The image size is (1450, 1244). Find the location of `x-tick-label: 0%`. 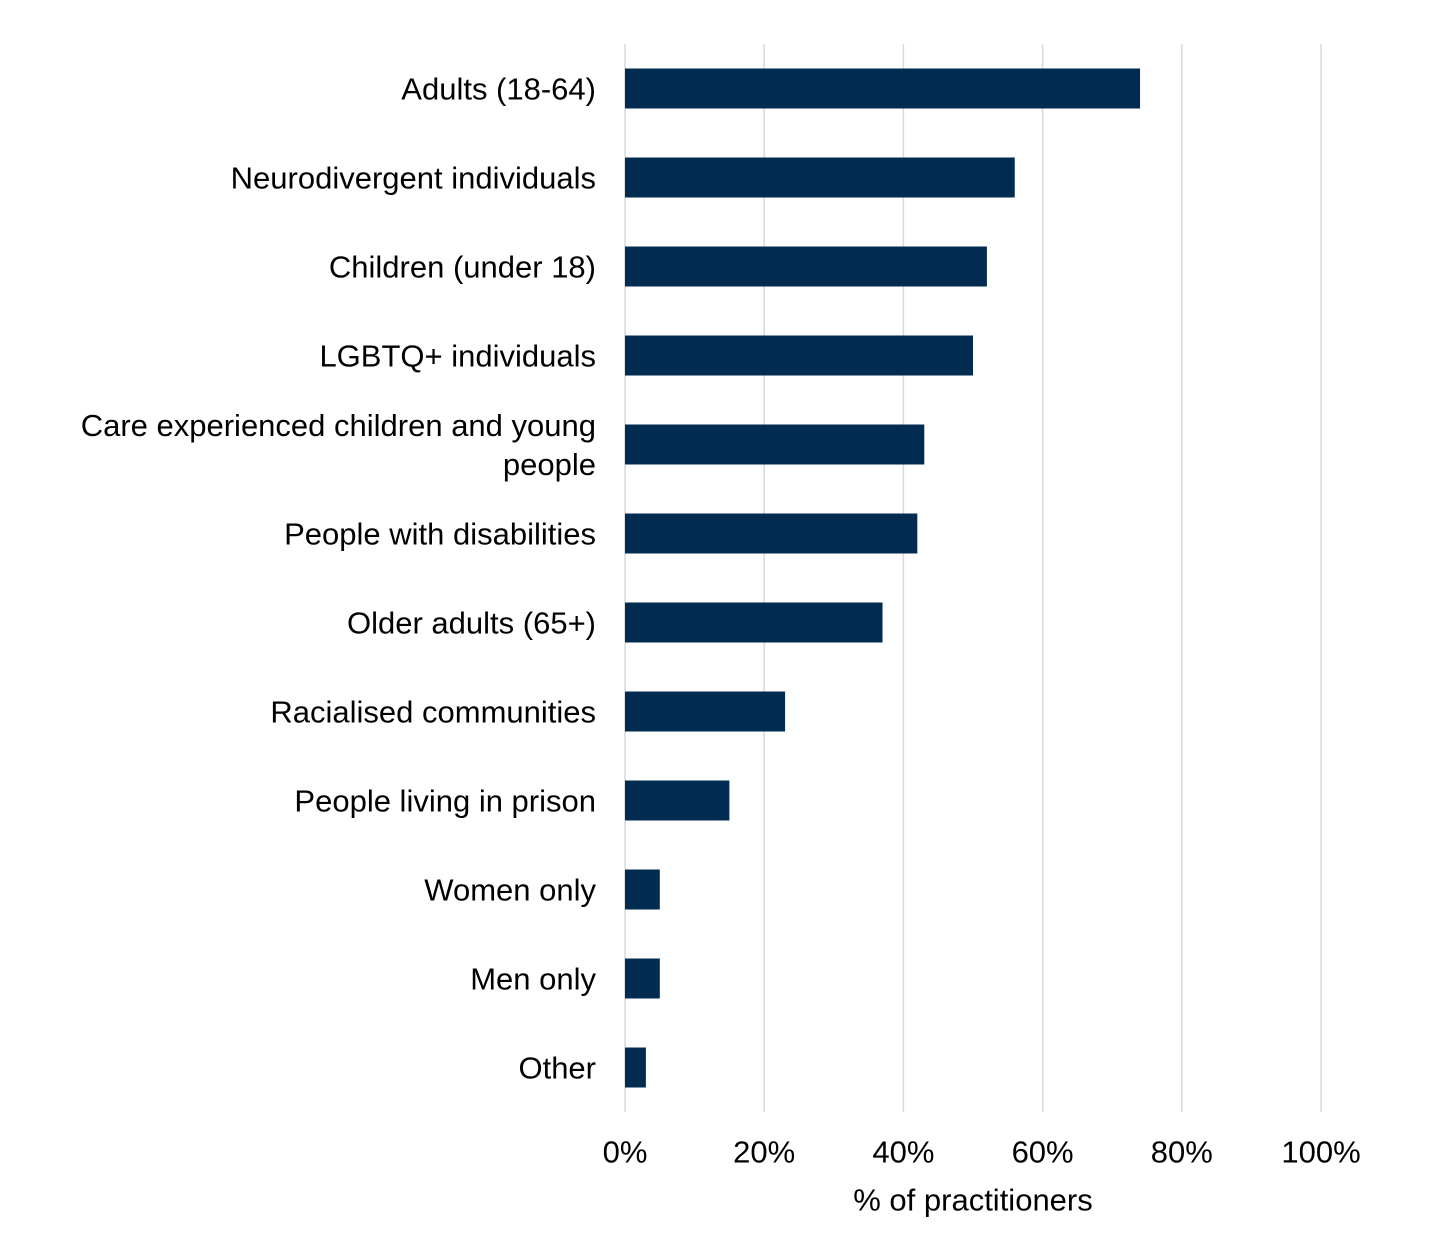

x-tick-label: 0% is located at coordinates (625, 1152).